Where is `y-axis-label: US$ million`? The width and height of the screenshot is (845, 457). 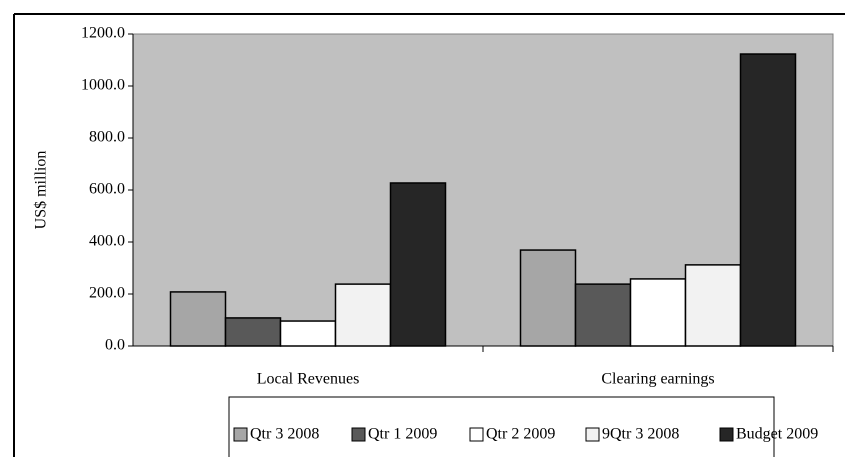 y-axis-label: US$ million is located at coordinates (41, 190).